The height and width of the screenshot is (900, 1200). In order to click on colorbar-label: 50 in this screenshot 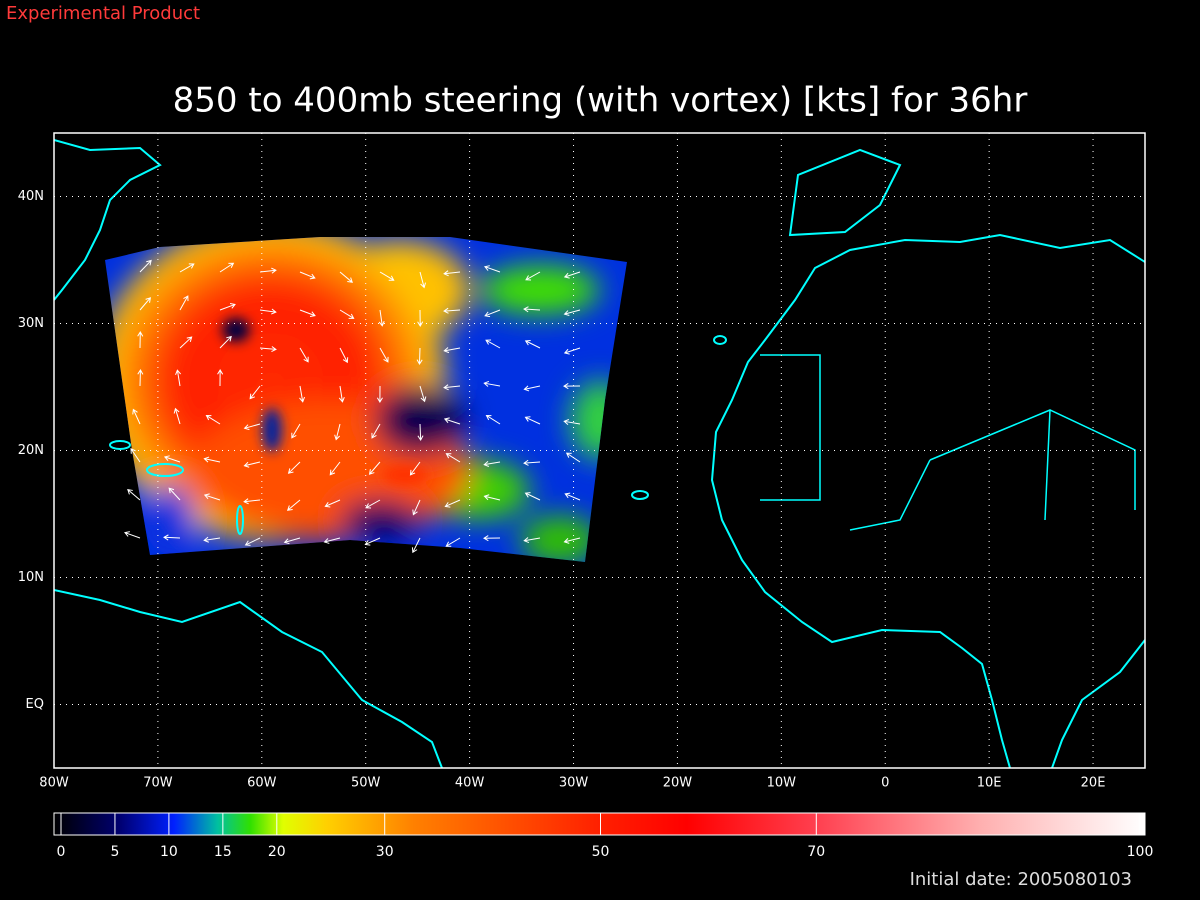, I will do `click(601, 852)`.